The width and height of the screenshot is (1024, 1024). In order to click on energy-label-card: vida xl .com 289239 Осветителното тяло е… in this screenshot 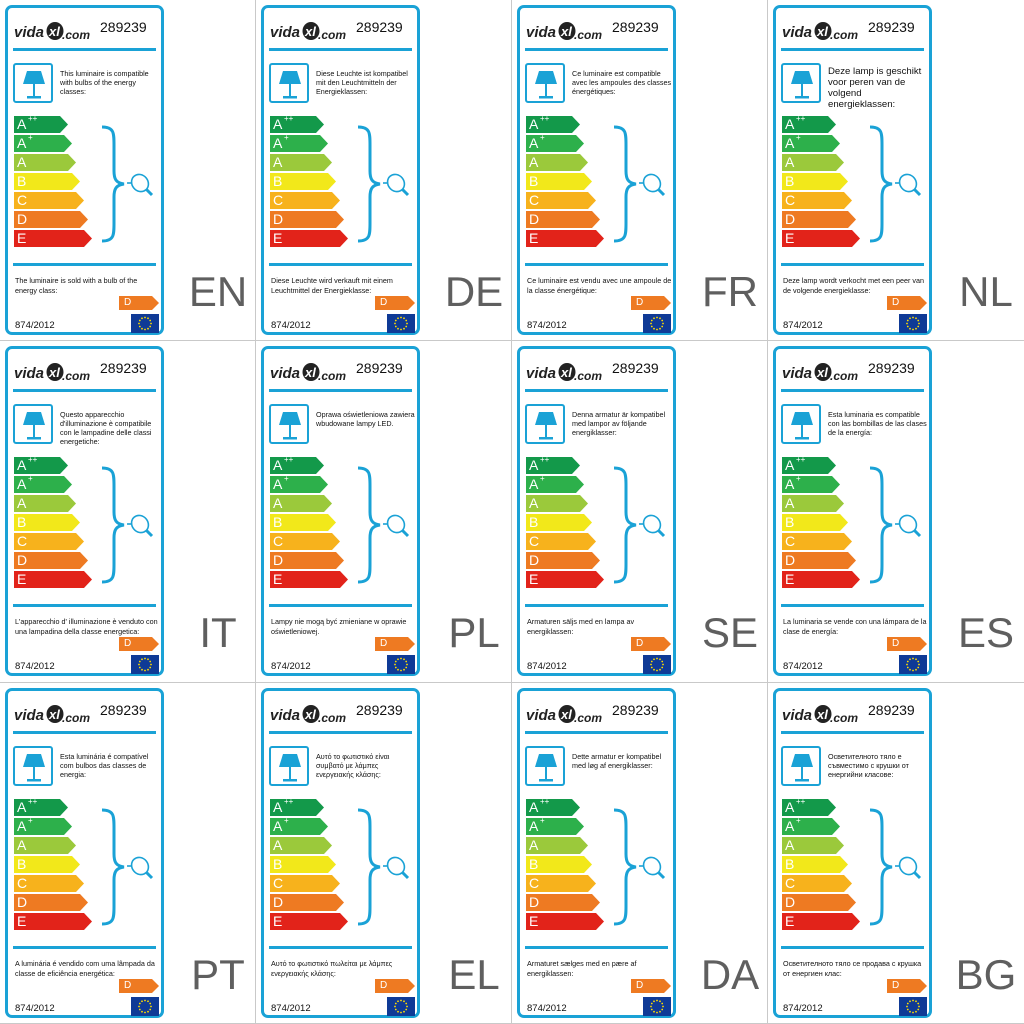, I will do `click(852, 852)`.